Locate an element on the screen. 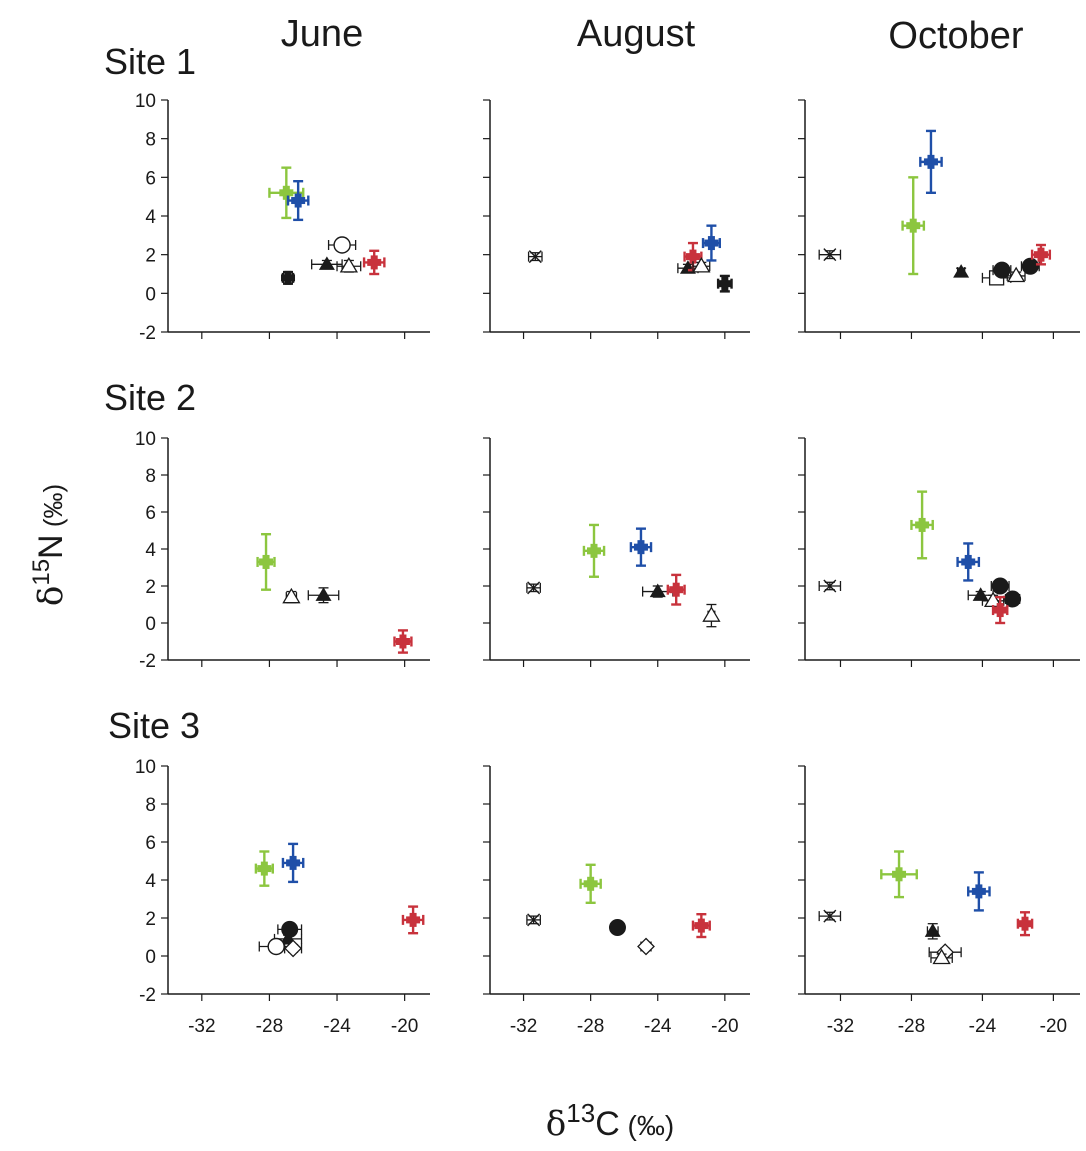 The width and height of the screenshot is (1086, 1151). svg-text: δ13C (‰) is located at coordinates (610, 1121).